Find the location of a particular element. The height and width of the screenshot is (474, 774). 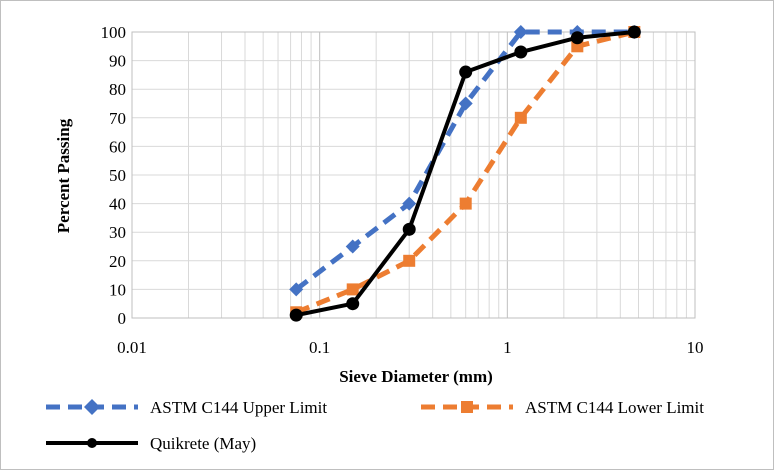

y-tick-label: 0 is located at coordinates (122, 318).